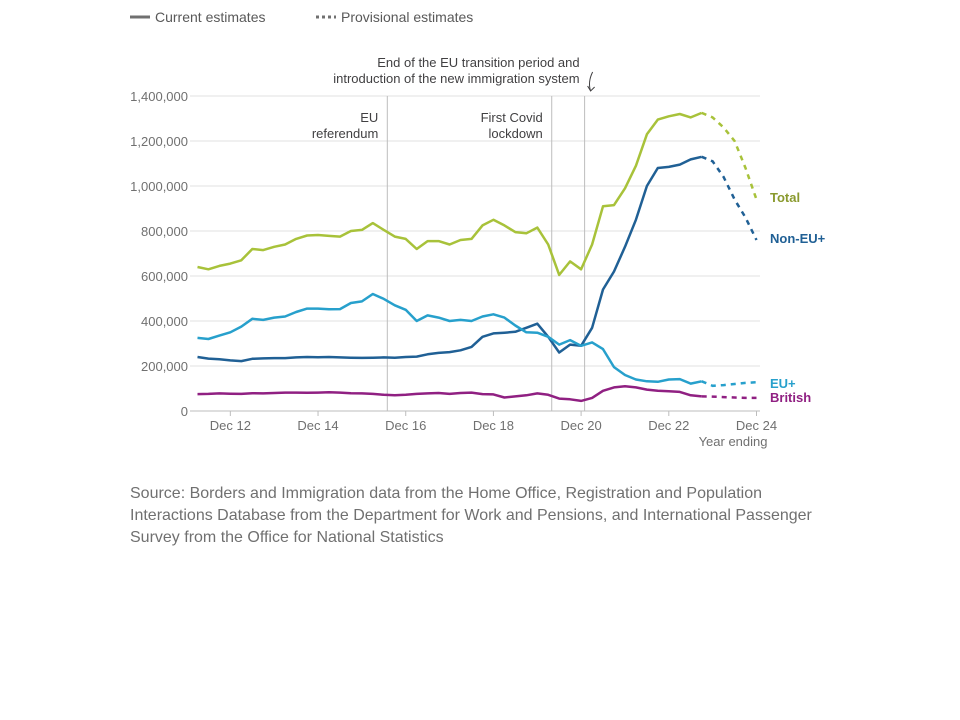 The image size is (960, 720). Describe the element at coordinates (159, 96) in the screenshot. I see `y-tick-label: 1,400,000` at that location.